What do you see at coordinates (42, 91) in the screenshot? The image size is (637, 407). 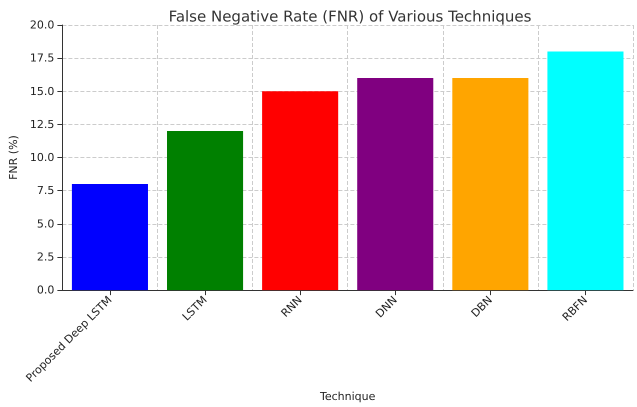 I see `y-tick-label: 15.0` at bounding box center [42, 91].